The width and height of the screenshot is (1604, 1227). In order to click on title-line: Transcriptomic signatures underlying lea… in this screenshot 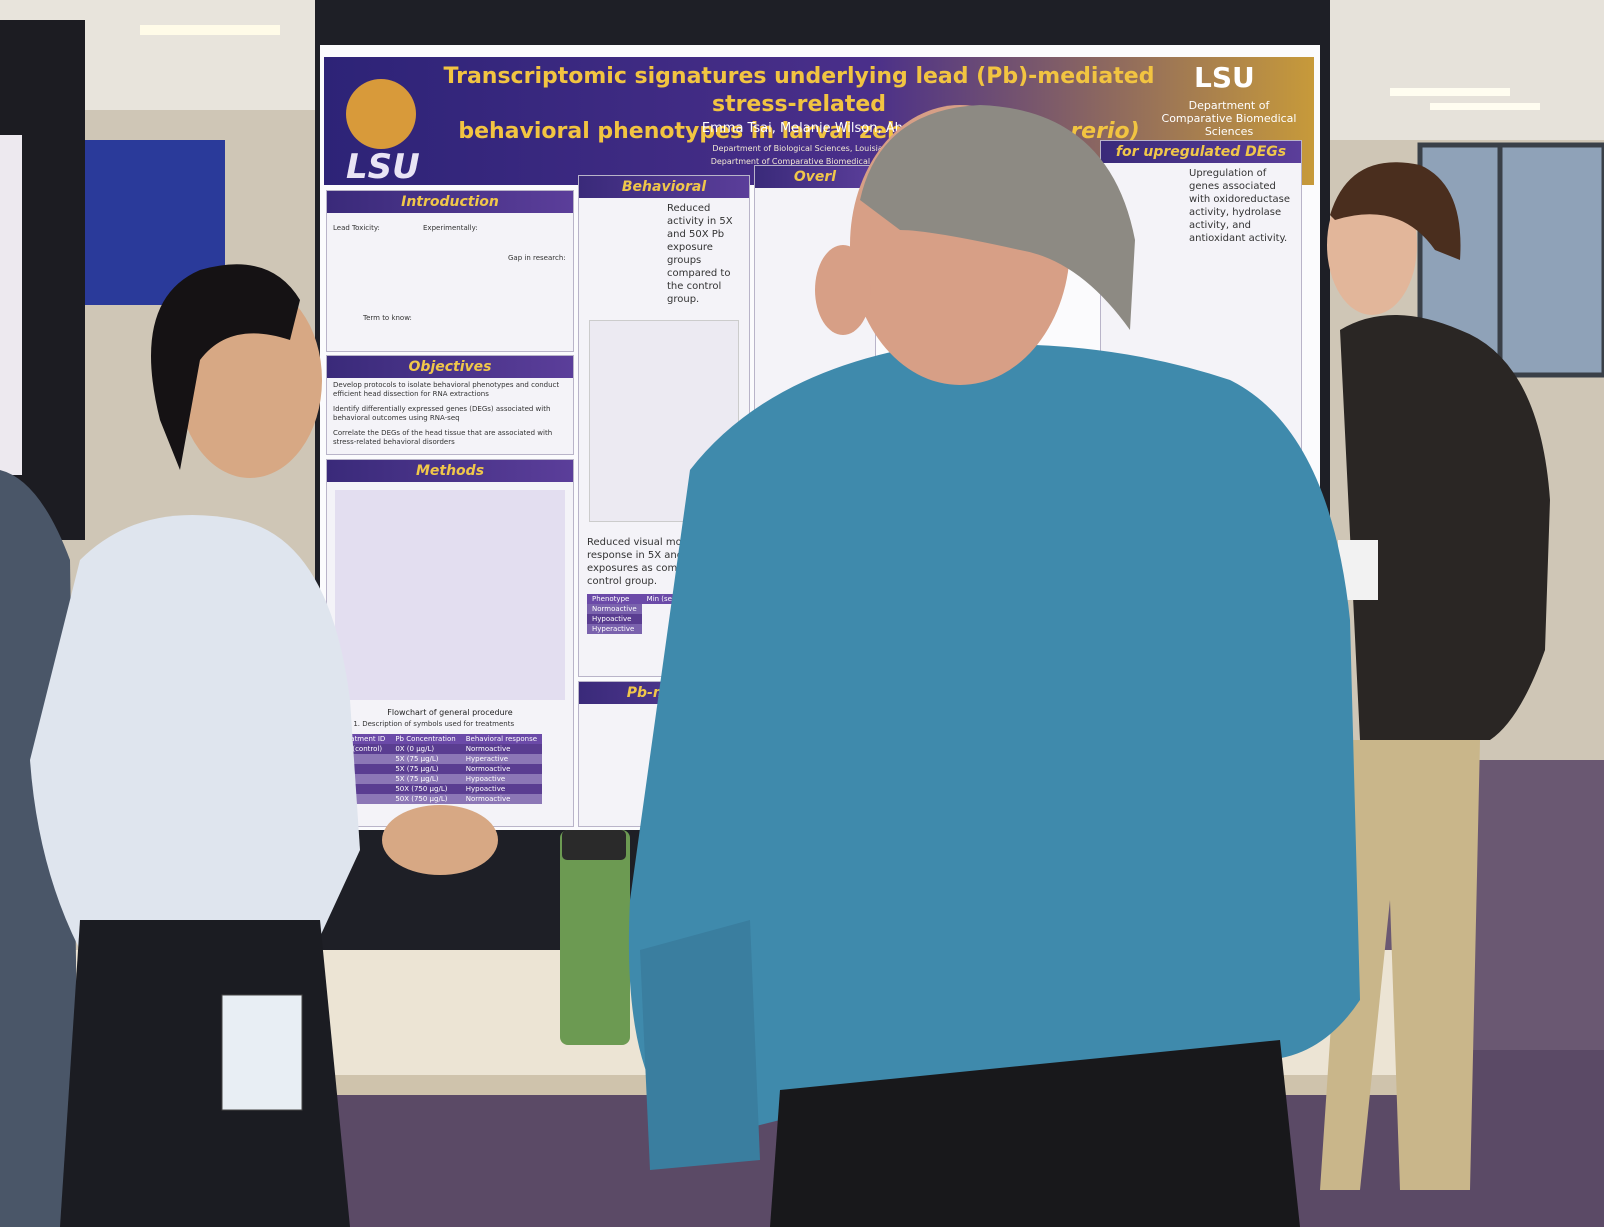, I will do `click(799, 90)`.